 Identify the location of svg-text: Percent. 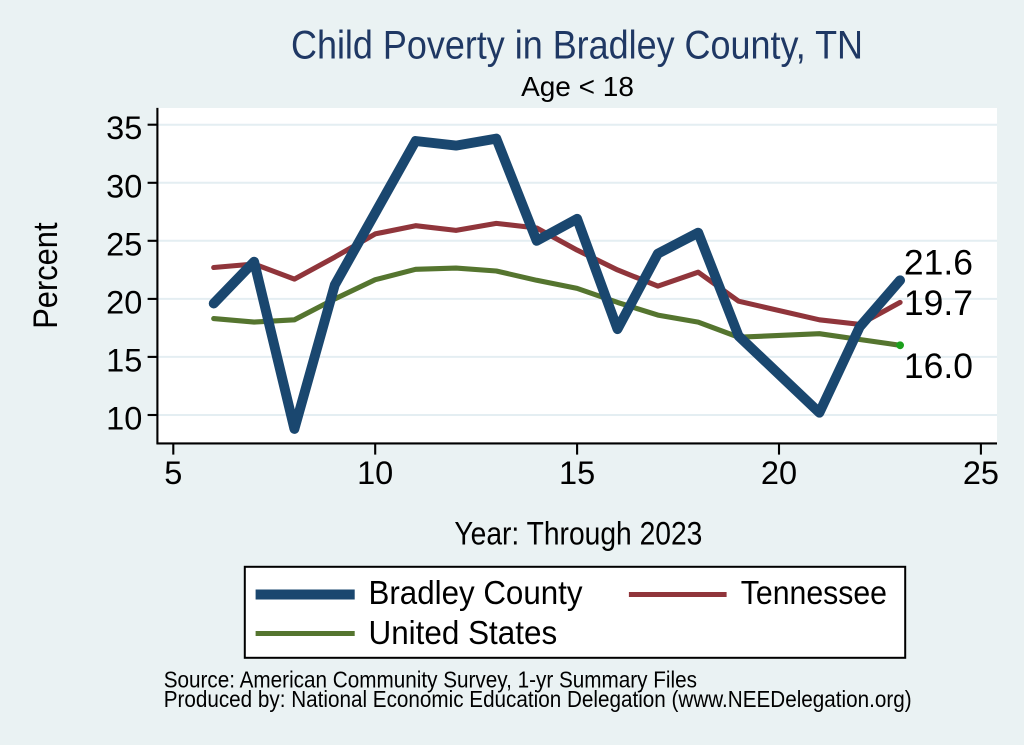
(46, 275).